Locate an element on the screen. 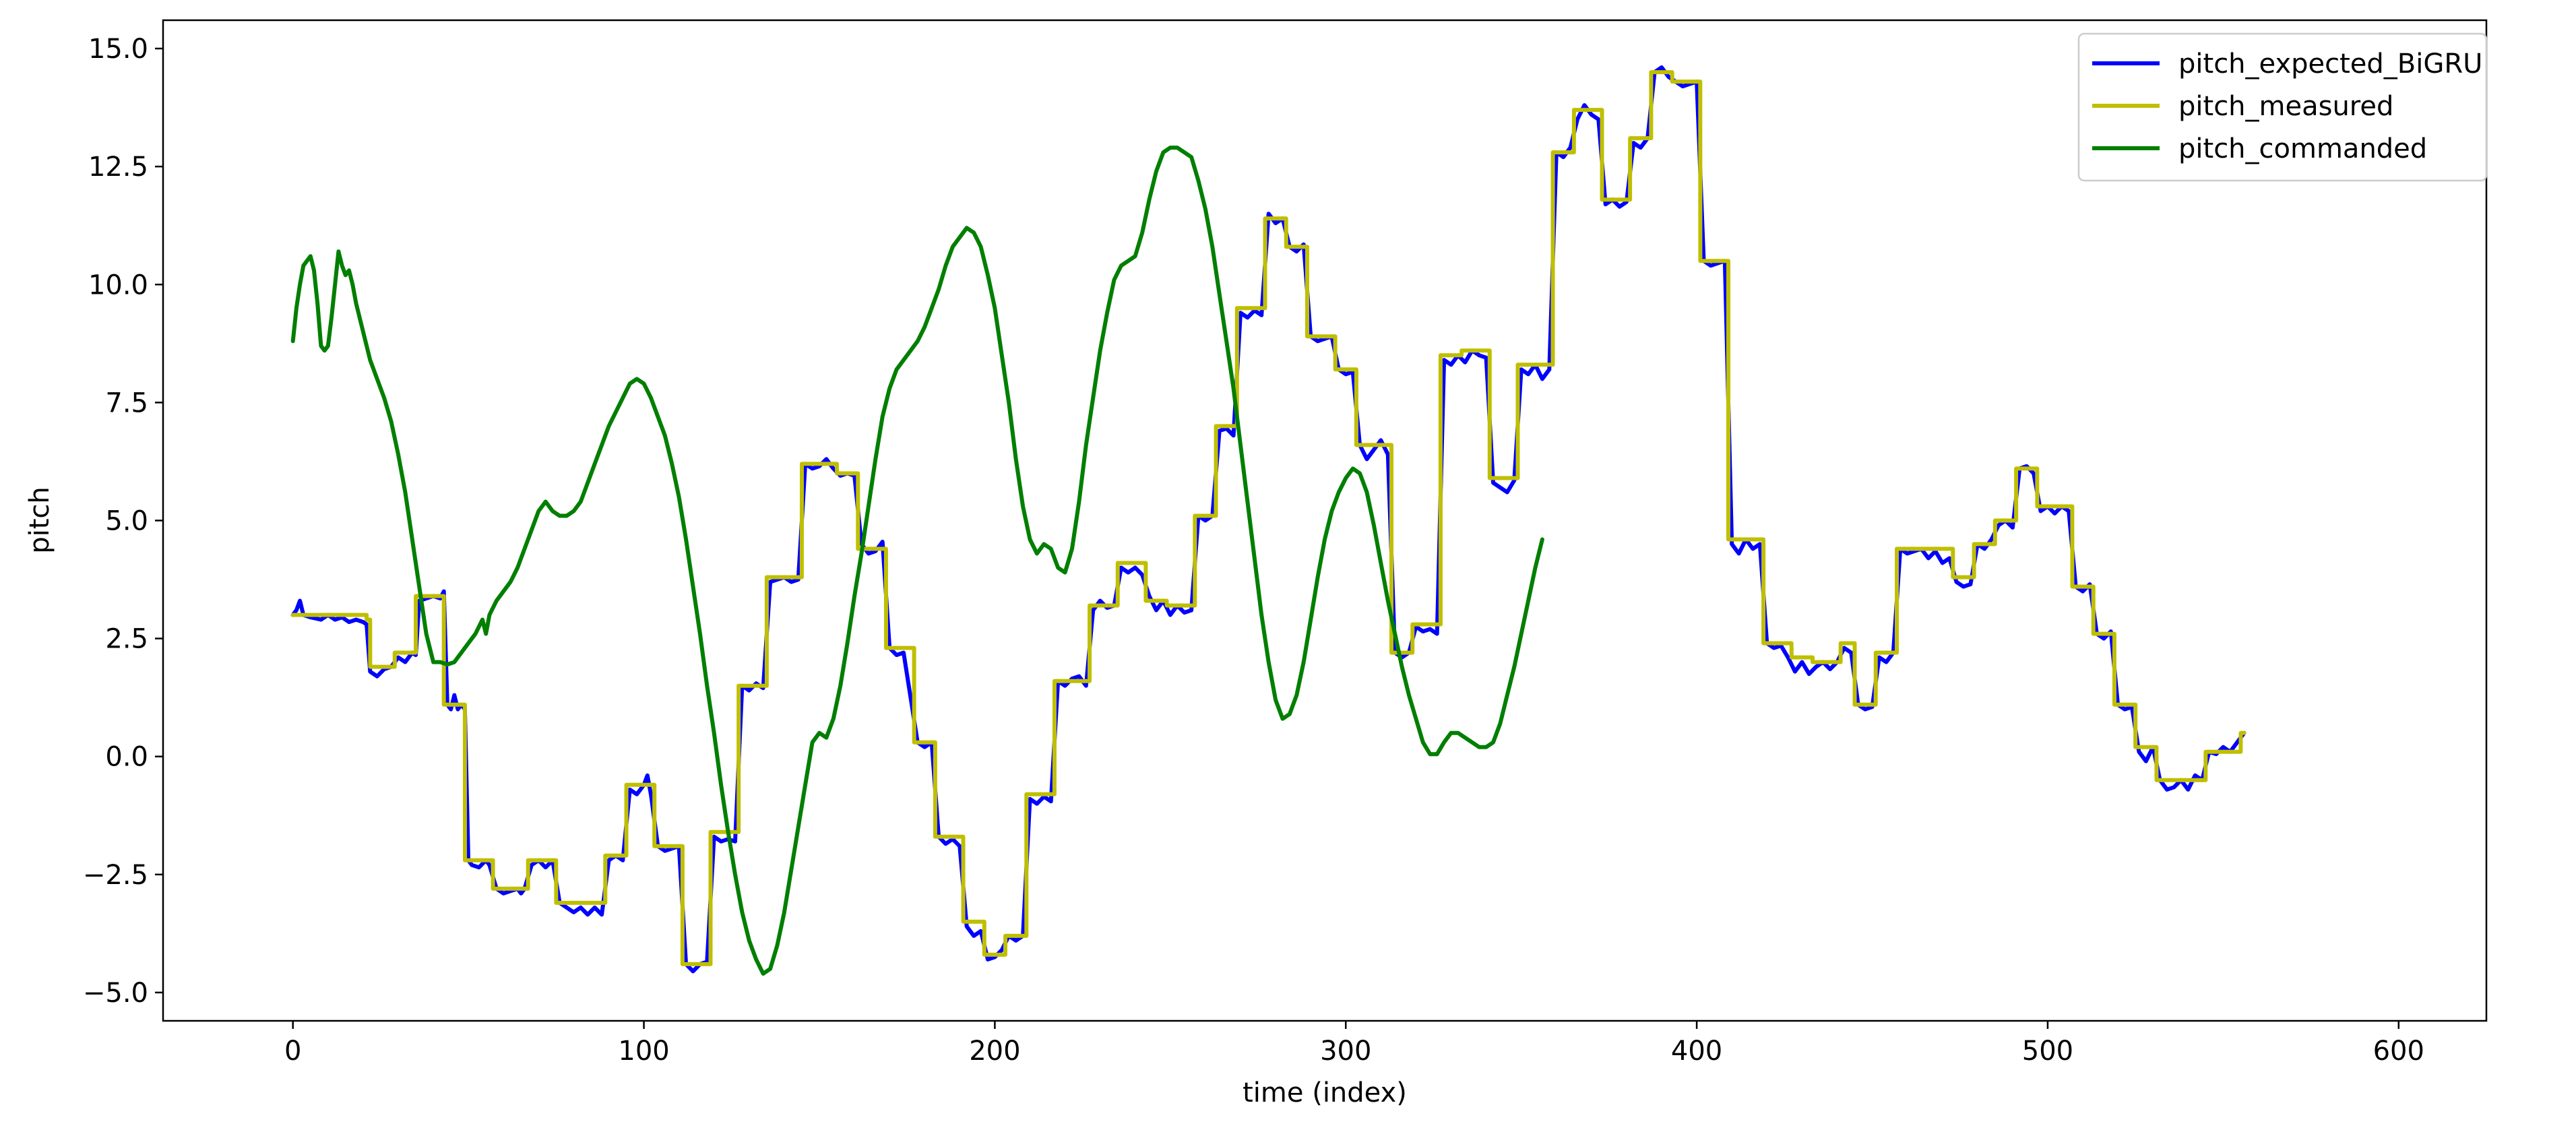 This screenshot has height=1132, width=2576. x-tick-label: 600 is located at coordinates (2398, 1052).